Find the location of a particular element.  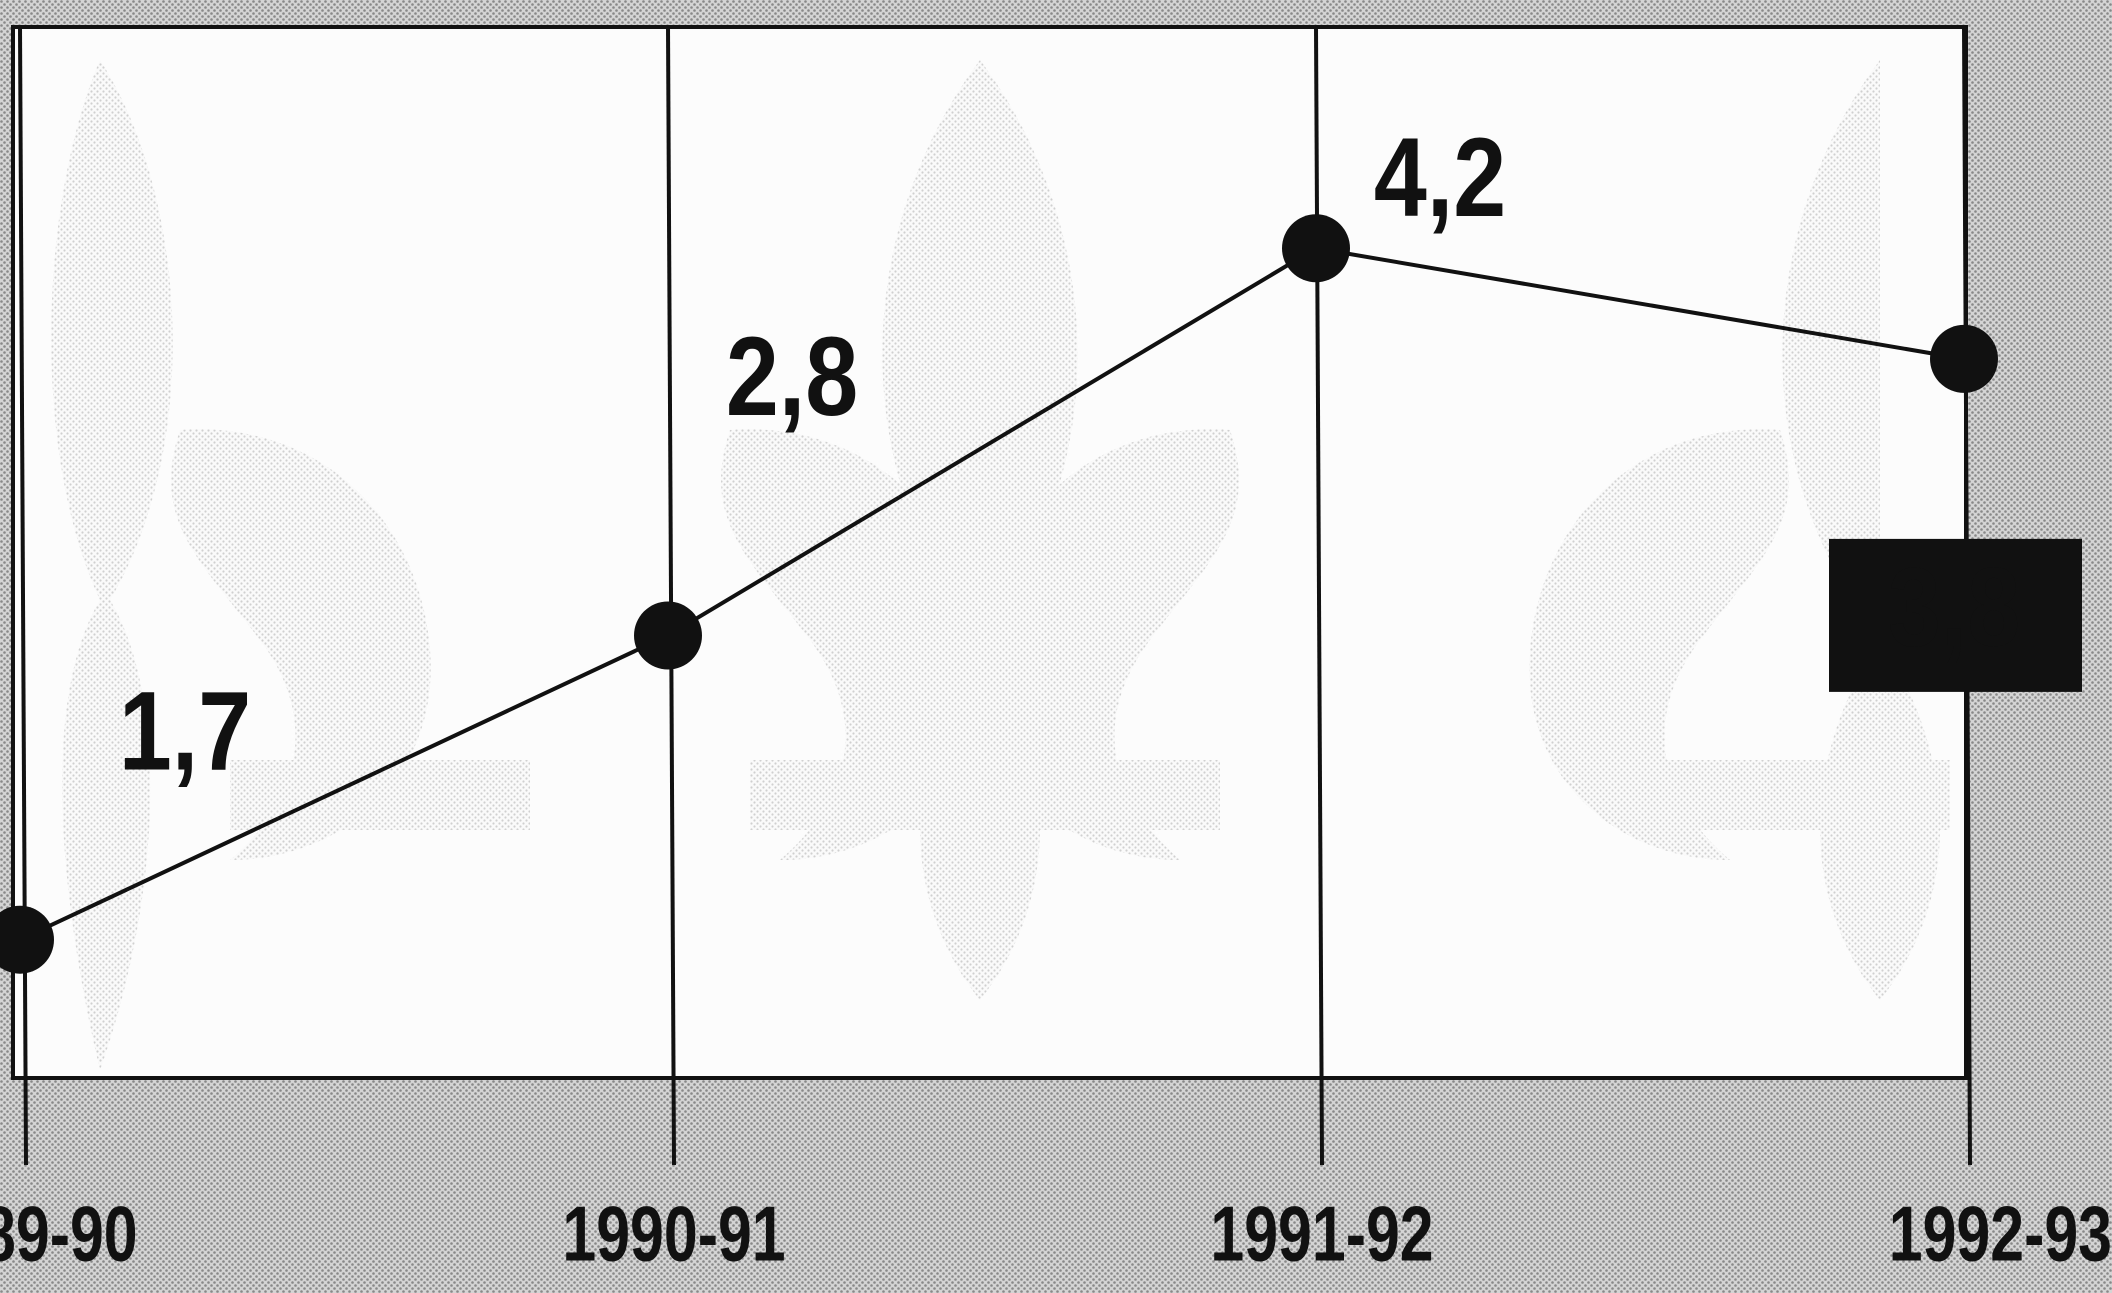

x-tick-label: 1992-93 is located at coordinates (2000, 1233).